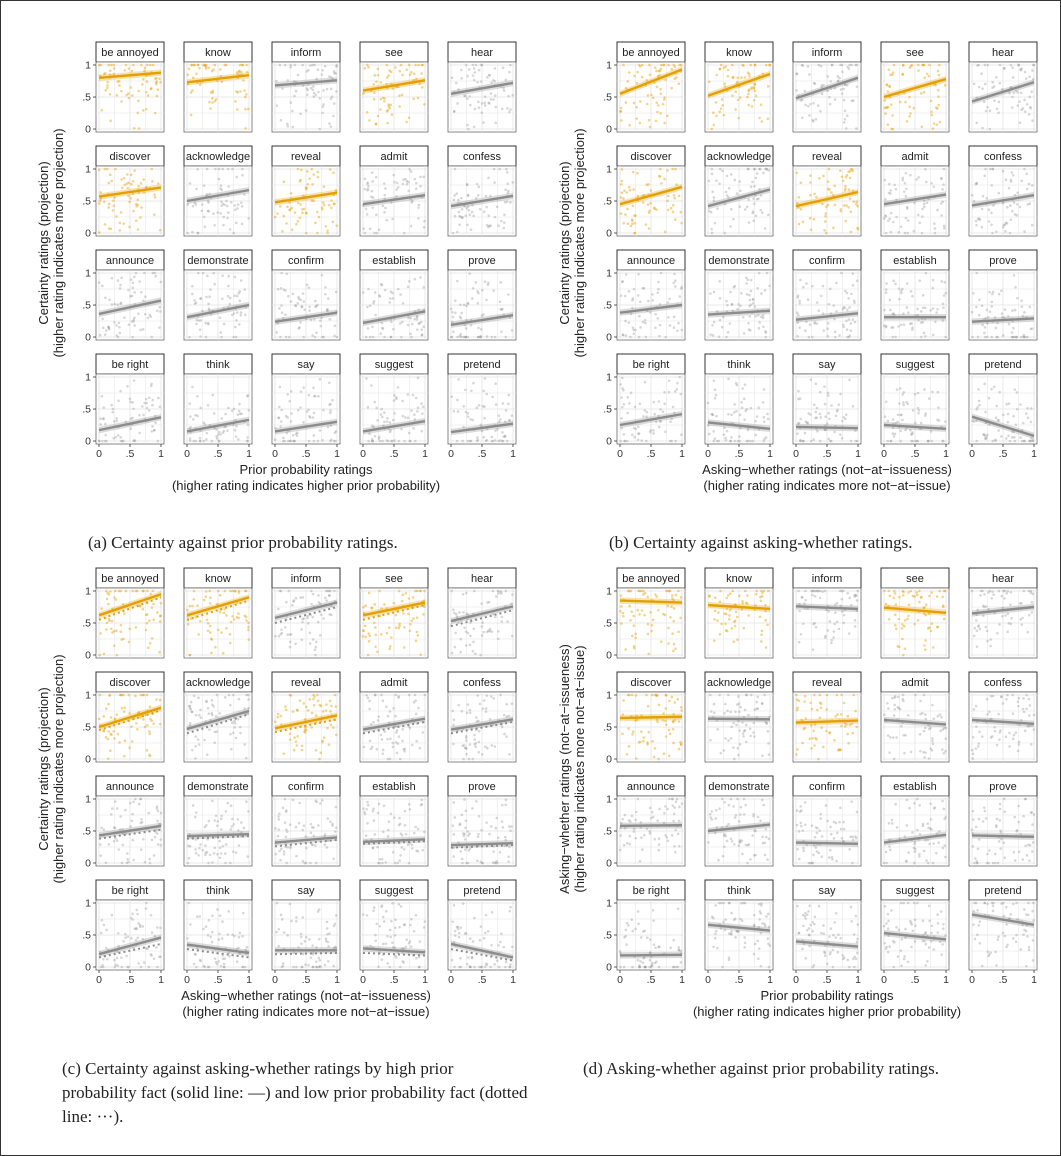 The height and width of the screenshot is (1156, 1061). Describe the element at coordinates (88, 696) in the screenshot. I see `y-tick-label: 1` at that location.